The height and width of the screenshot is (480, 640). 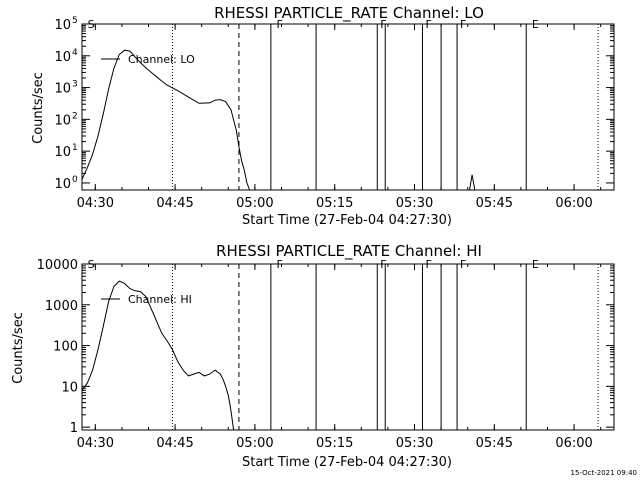 I want to click on y-tick-label: 100, so click(x=65, y=347).